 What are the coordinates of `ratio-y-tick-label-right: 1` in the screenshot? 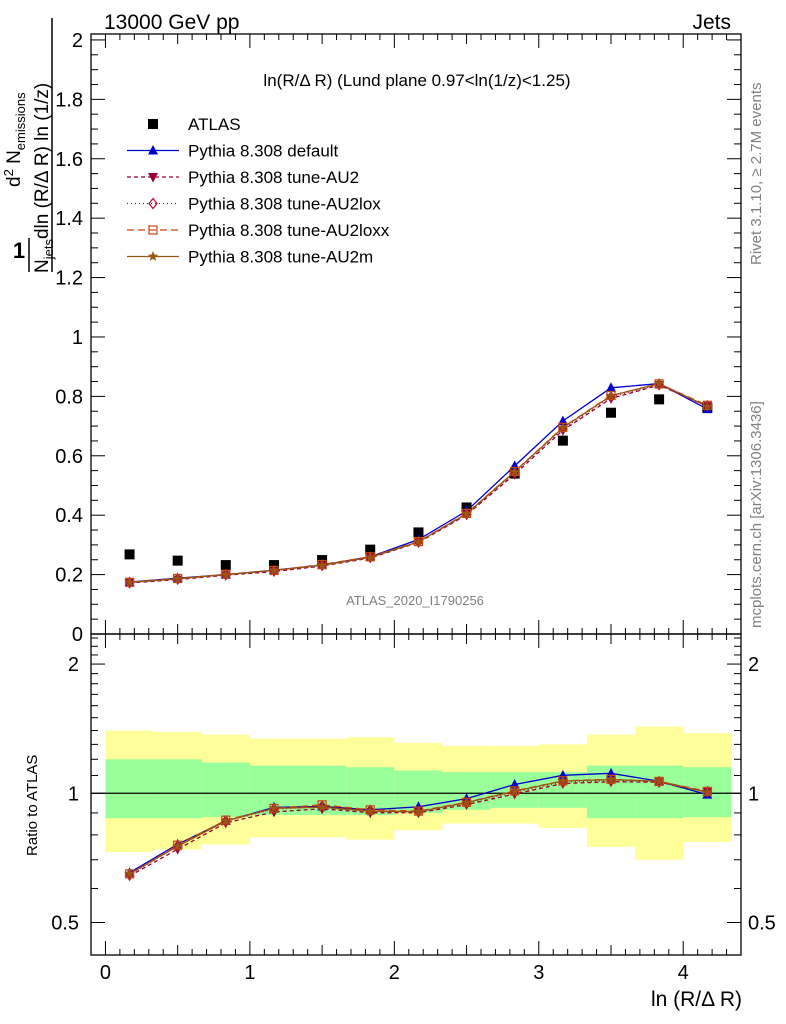 It's located at (753, 794).